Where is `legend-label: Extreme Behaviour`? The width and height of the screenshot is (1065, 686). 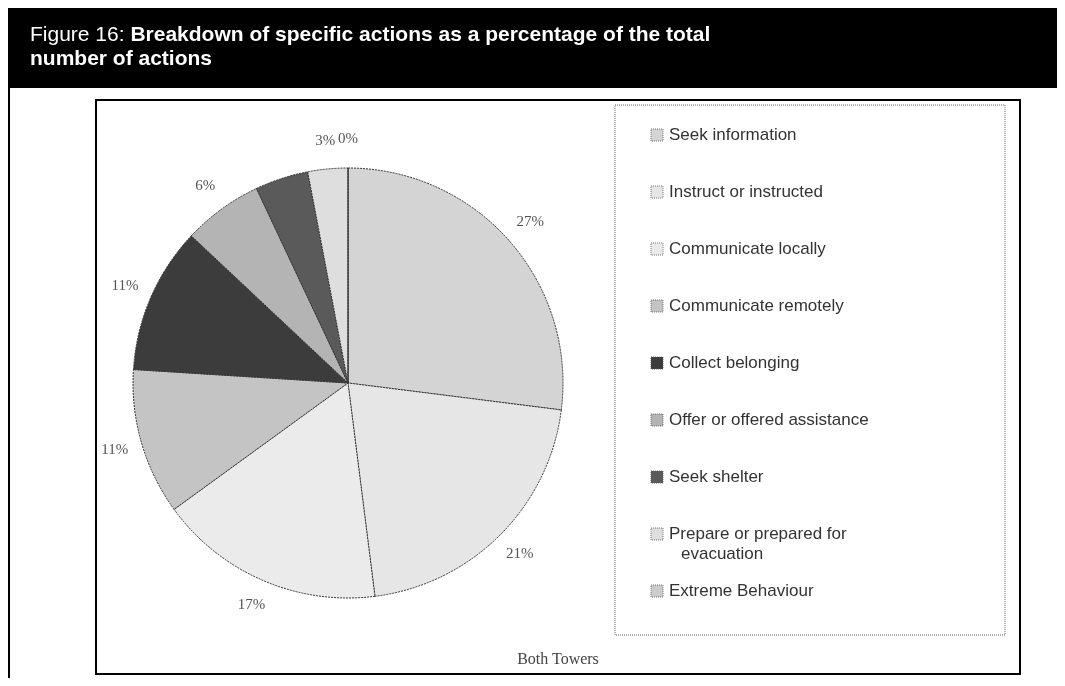 legend-label: Extreme Behaviour is located at coordinates (741, 591).